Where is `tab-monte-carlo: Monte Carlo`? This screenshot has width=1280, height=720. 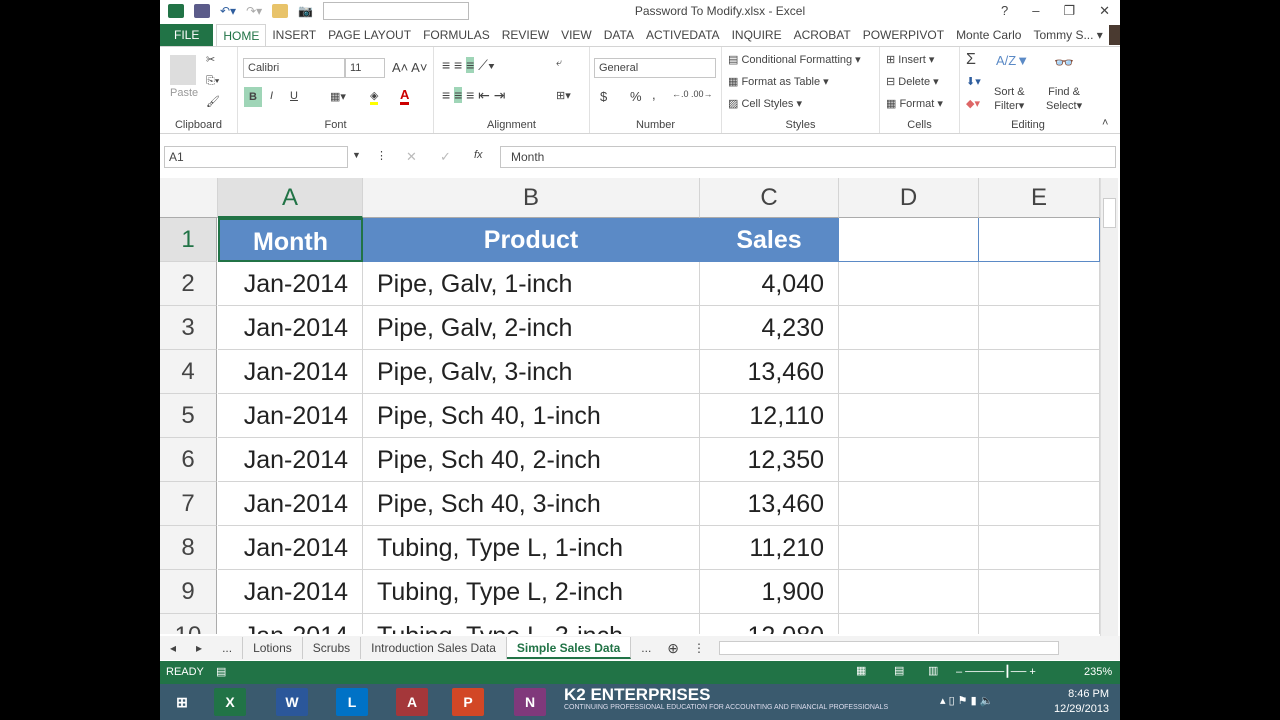 tab-monte-carlo: Monte Carlo is located at coordinates (989, 35).